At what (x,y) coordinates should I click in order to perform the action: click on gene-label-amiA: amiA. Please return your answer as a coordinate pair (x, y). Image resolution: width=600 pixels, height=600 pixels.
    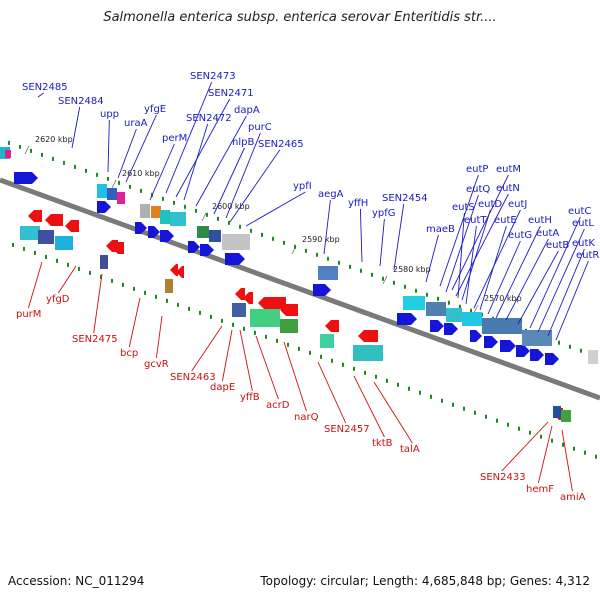
    Looking at the image, I should click on (573, 497).